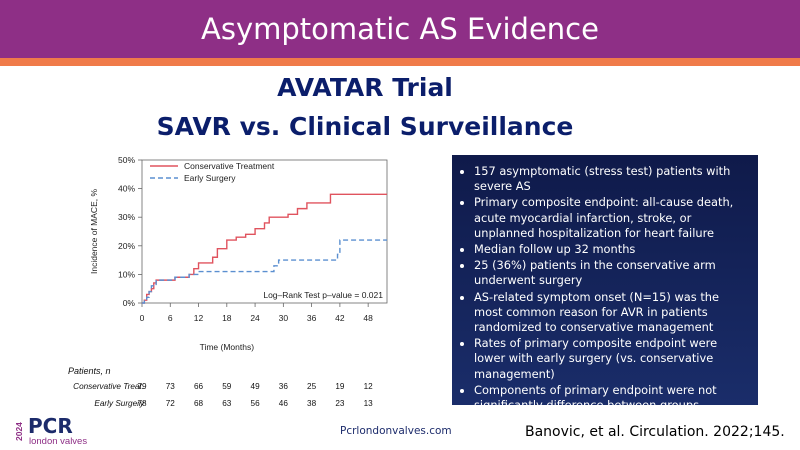 Image resolution: width=800 pixels, height=450 pixels. I want to click on risk-count: 49, so click(256, 386).